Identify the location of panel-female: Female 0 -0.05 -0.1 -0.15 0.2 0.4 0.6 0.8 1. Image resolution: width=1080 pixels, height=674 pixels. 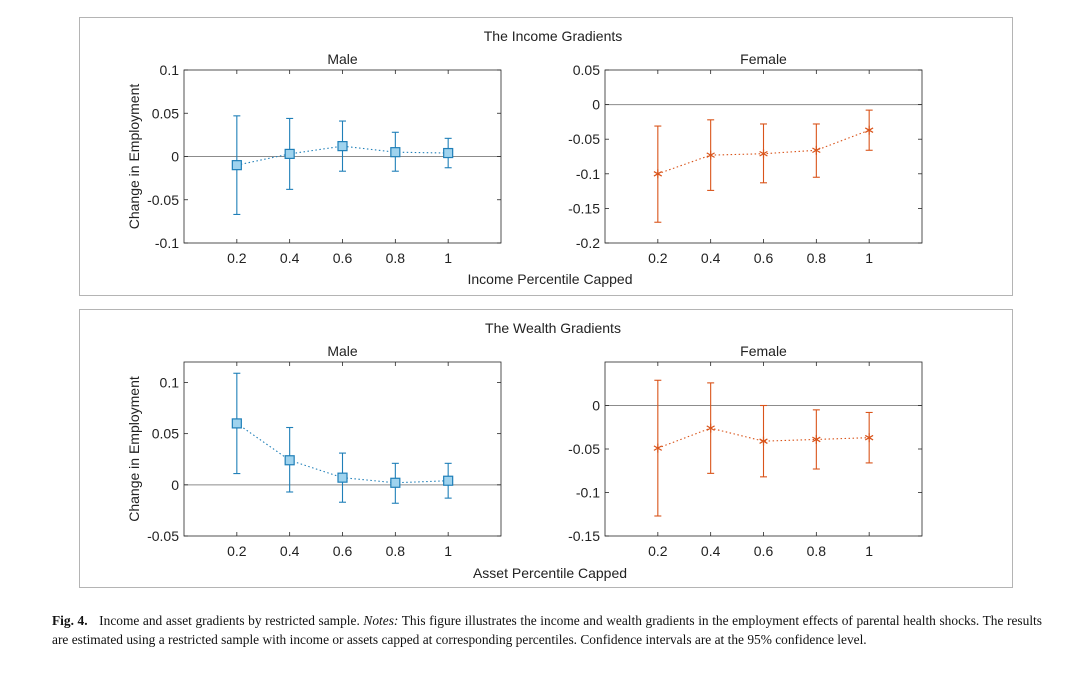
(745, 451).